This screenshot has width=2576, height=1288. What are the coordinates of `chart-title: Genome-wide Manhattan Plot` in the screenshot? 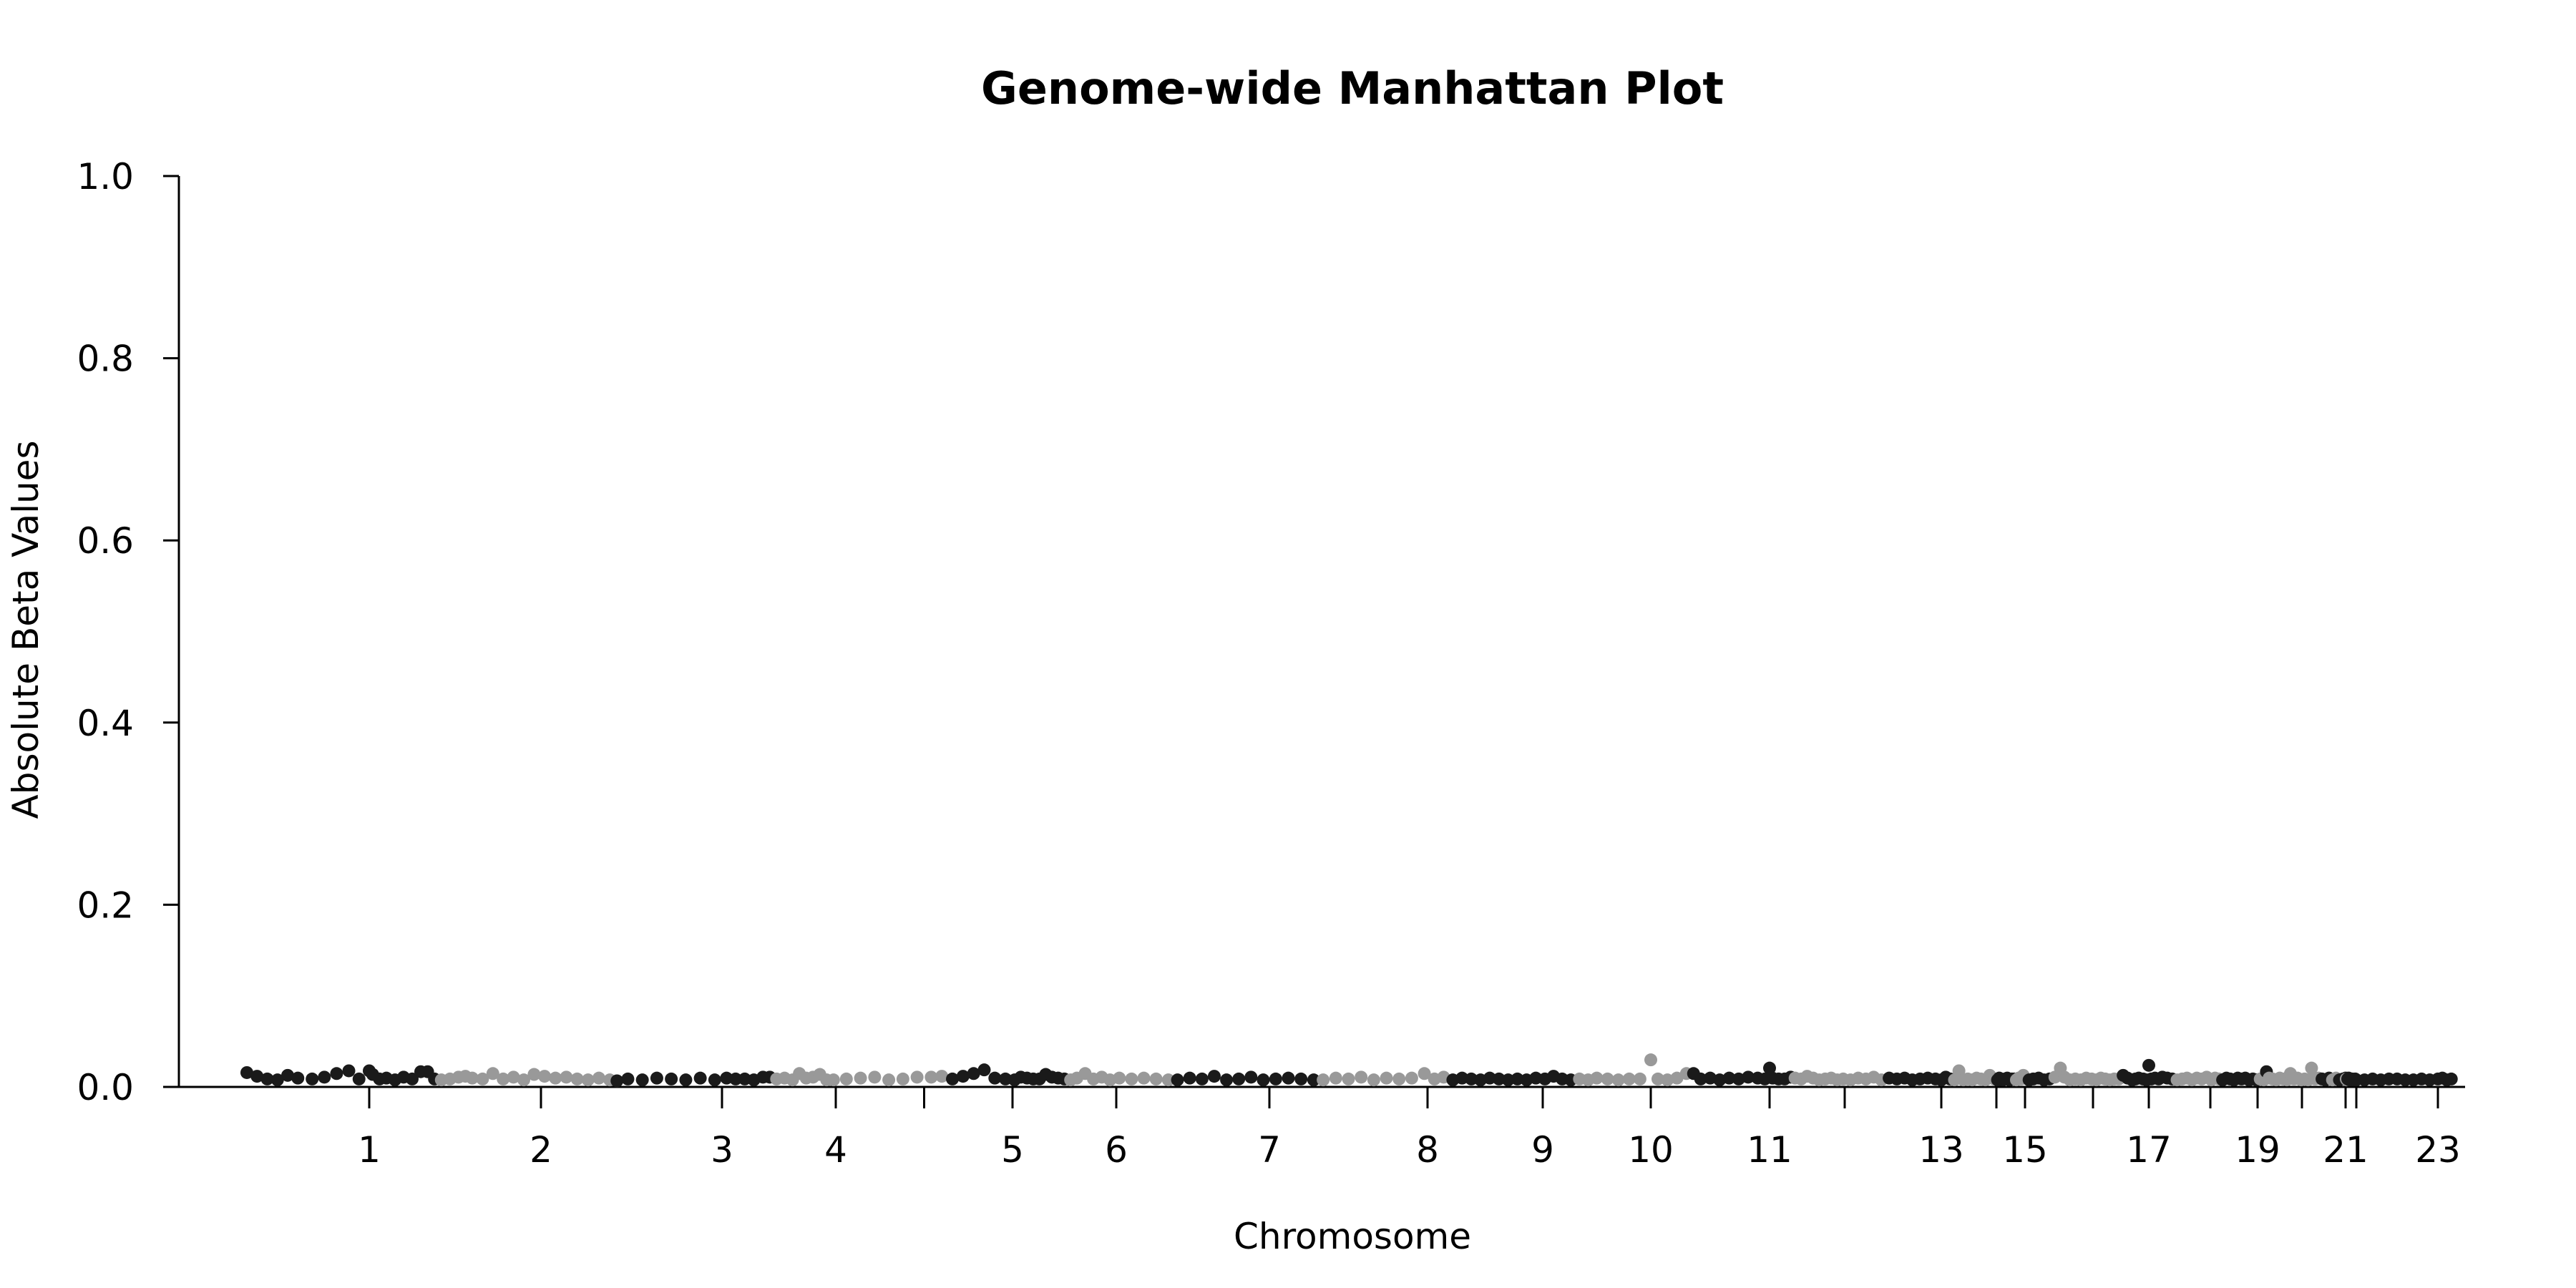 It's located at (1352, 88).